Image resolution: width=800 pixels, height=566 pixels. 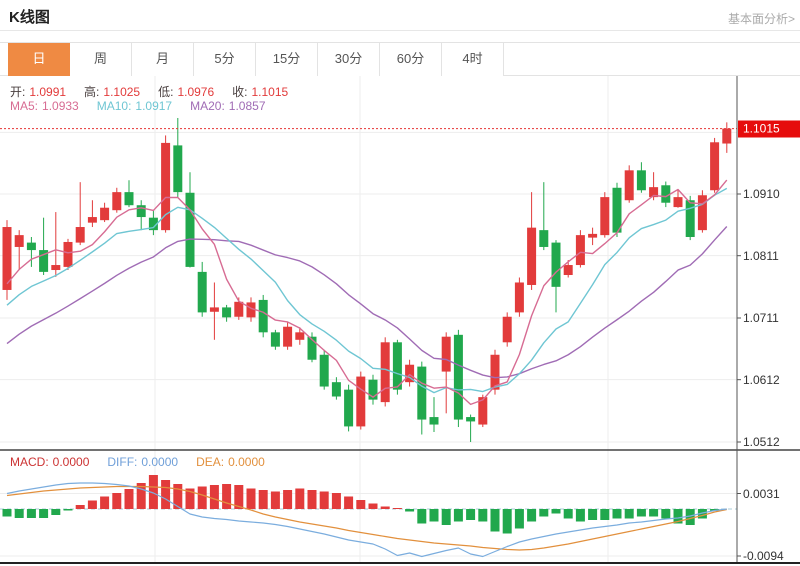 What do you see at coordinates (349, 59) in the screenshot?
I see `tab-30分: 30分` at bounding box center [349, 59].